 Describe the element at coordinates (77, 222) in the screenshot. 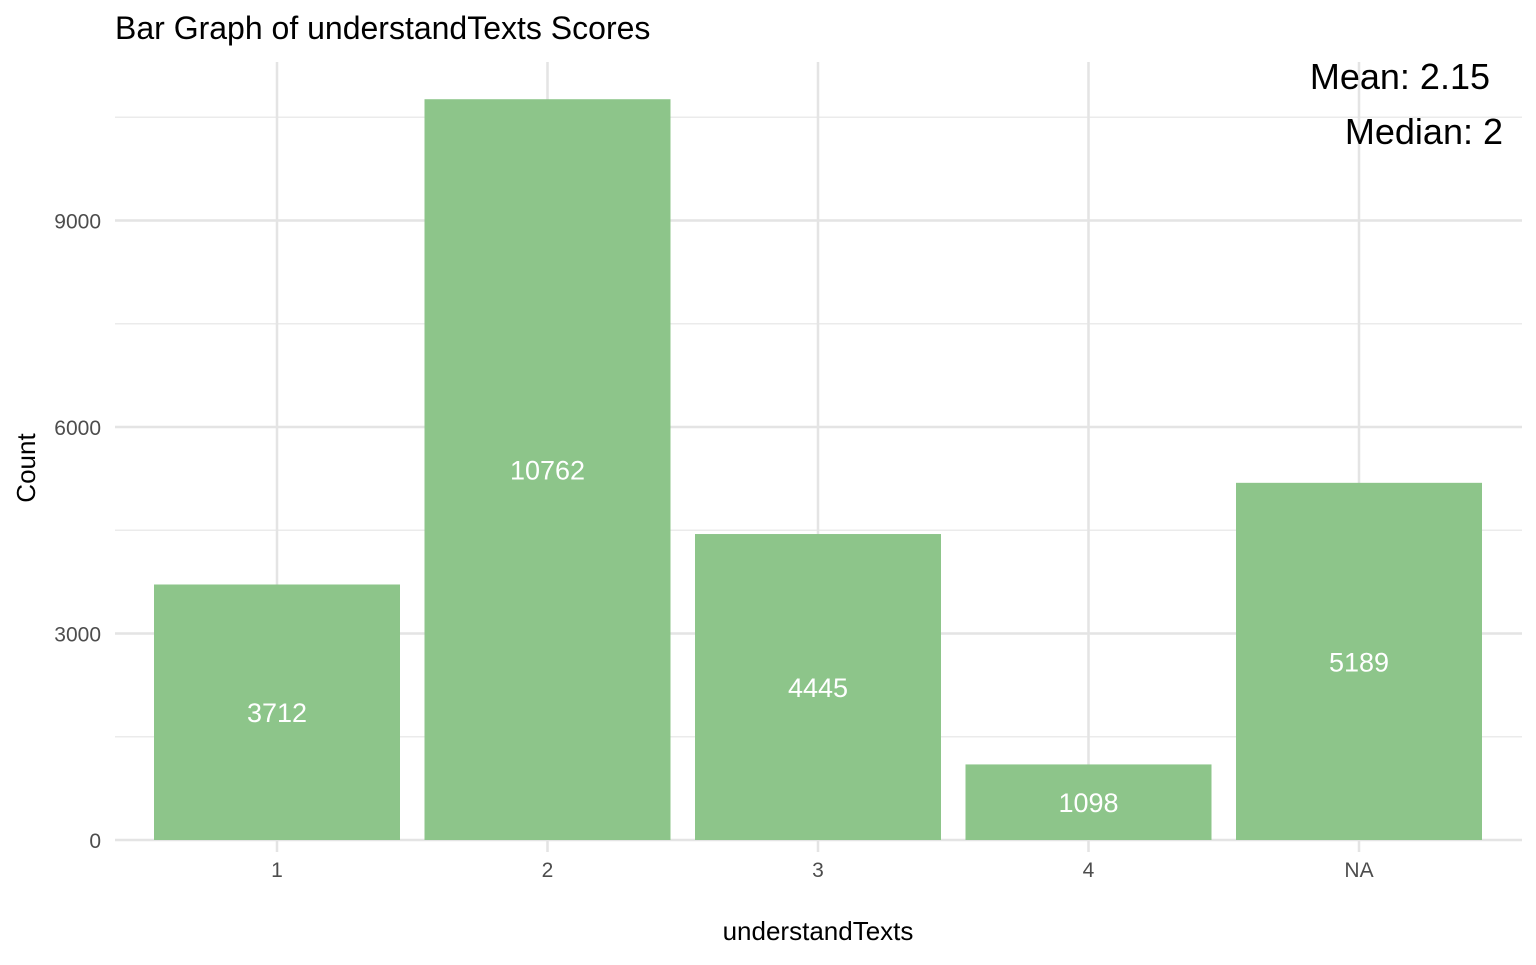

I see `y-tick-label: 9000` at that location.